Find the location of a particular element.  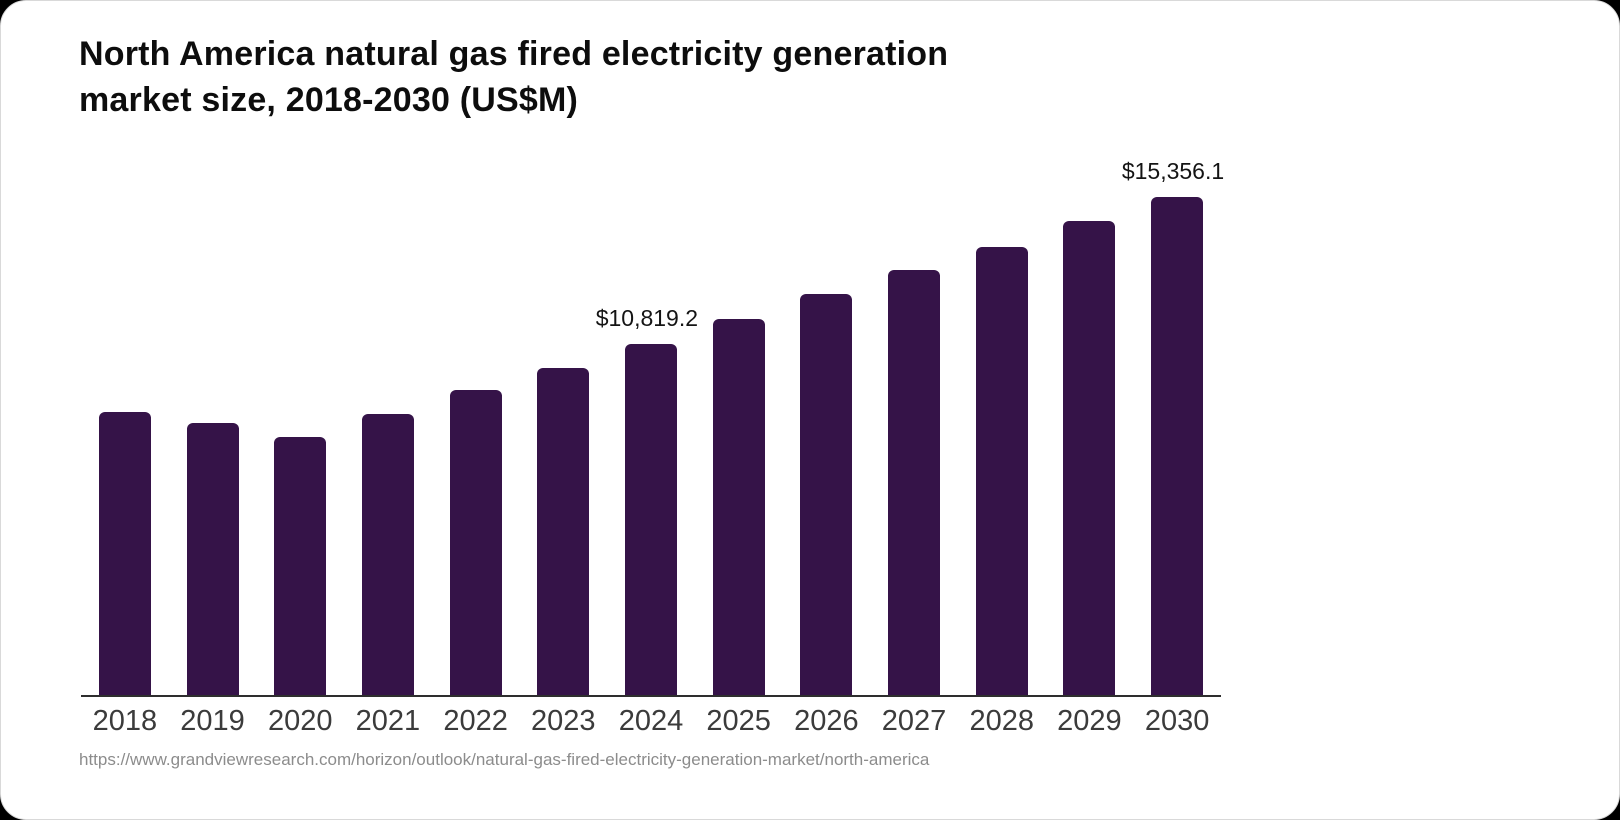

chart-title-line2: market size, 2018-2030 (US$M) is located at coordinates (329, 100).